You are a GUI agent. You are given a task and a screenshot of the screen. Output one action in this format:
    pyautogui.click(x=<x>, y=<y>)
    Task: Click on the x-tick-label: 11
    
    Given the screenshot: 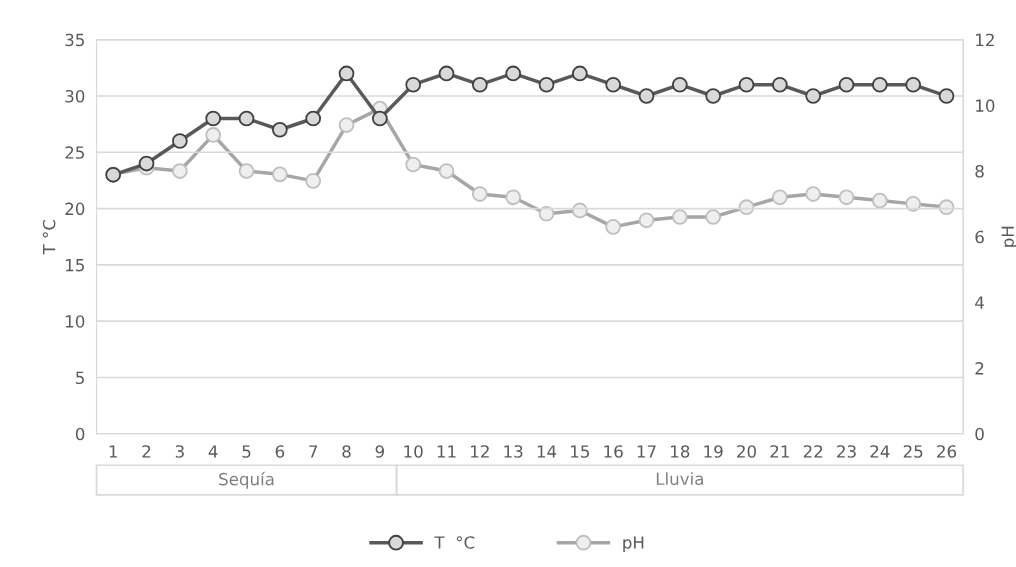 What is the action you would take?
    pyautogui.click(x=446, y=451)
    